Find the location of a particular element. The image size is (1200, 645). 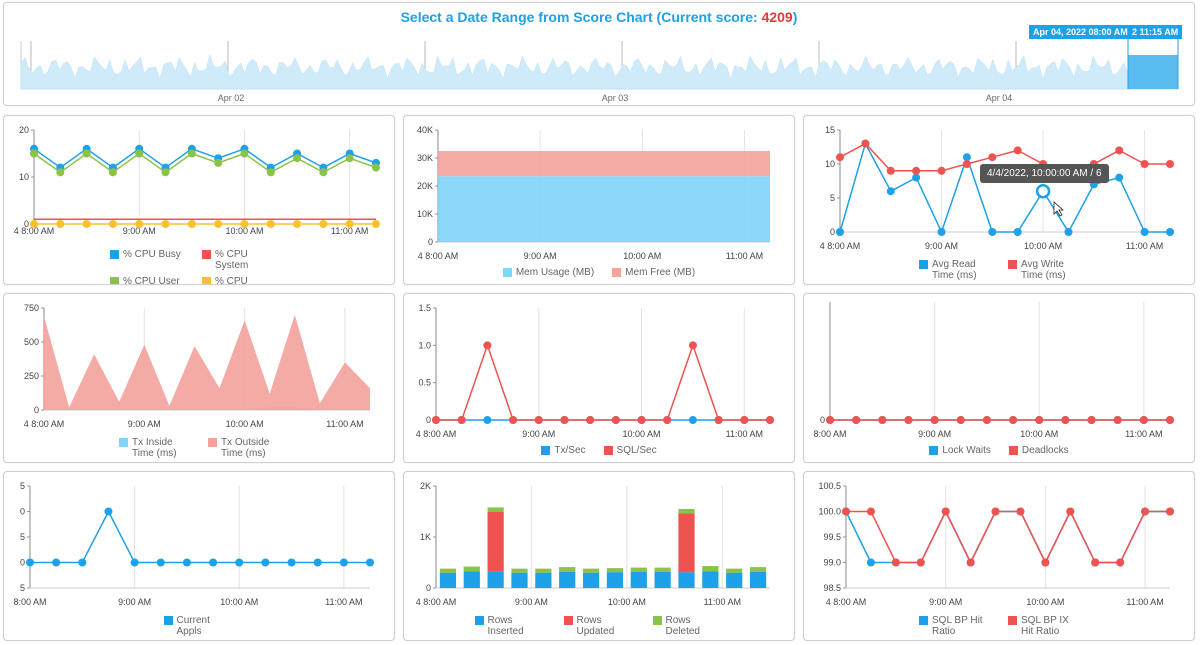

y-tick-label: 20K is located at coordinates (425, 186).